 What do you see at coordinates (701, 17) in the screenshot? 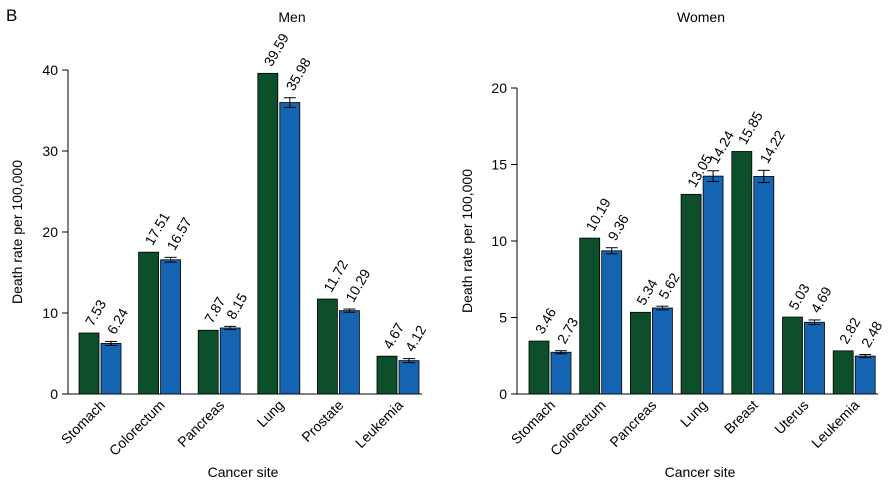
I see `chart-title: Women` at bounding box center [701, 17].